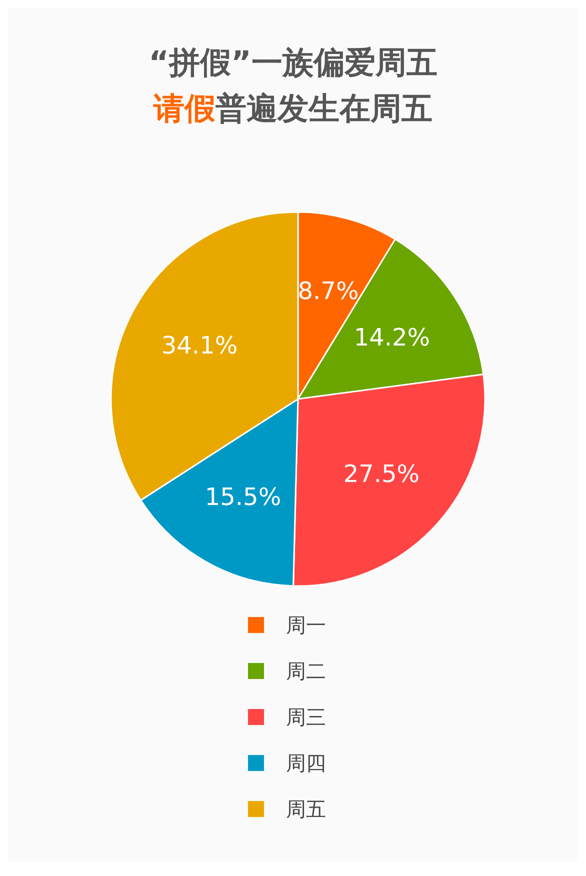 The width and height of the screenshot is (586, 876). Describe the element at coordinates (243, 496) in the screenshot. I see `data-label: 15.5%` at that location.